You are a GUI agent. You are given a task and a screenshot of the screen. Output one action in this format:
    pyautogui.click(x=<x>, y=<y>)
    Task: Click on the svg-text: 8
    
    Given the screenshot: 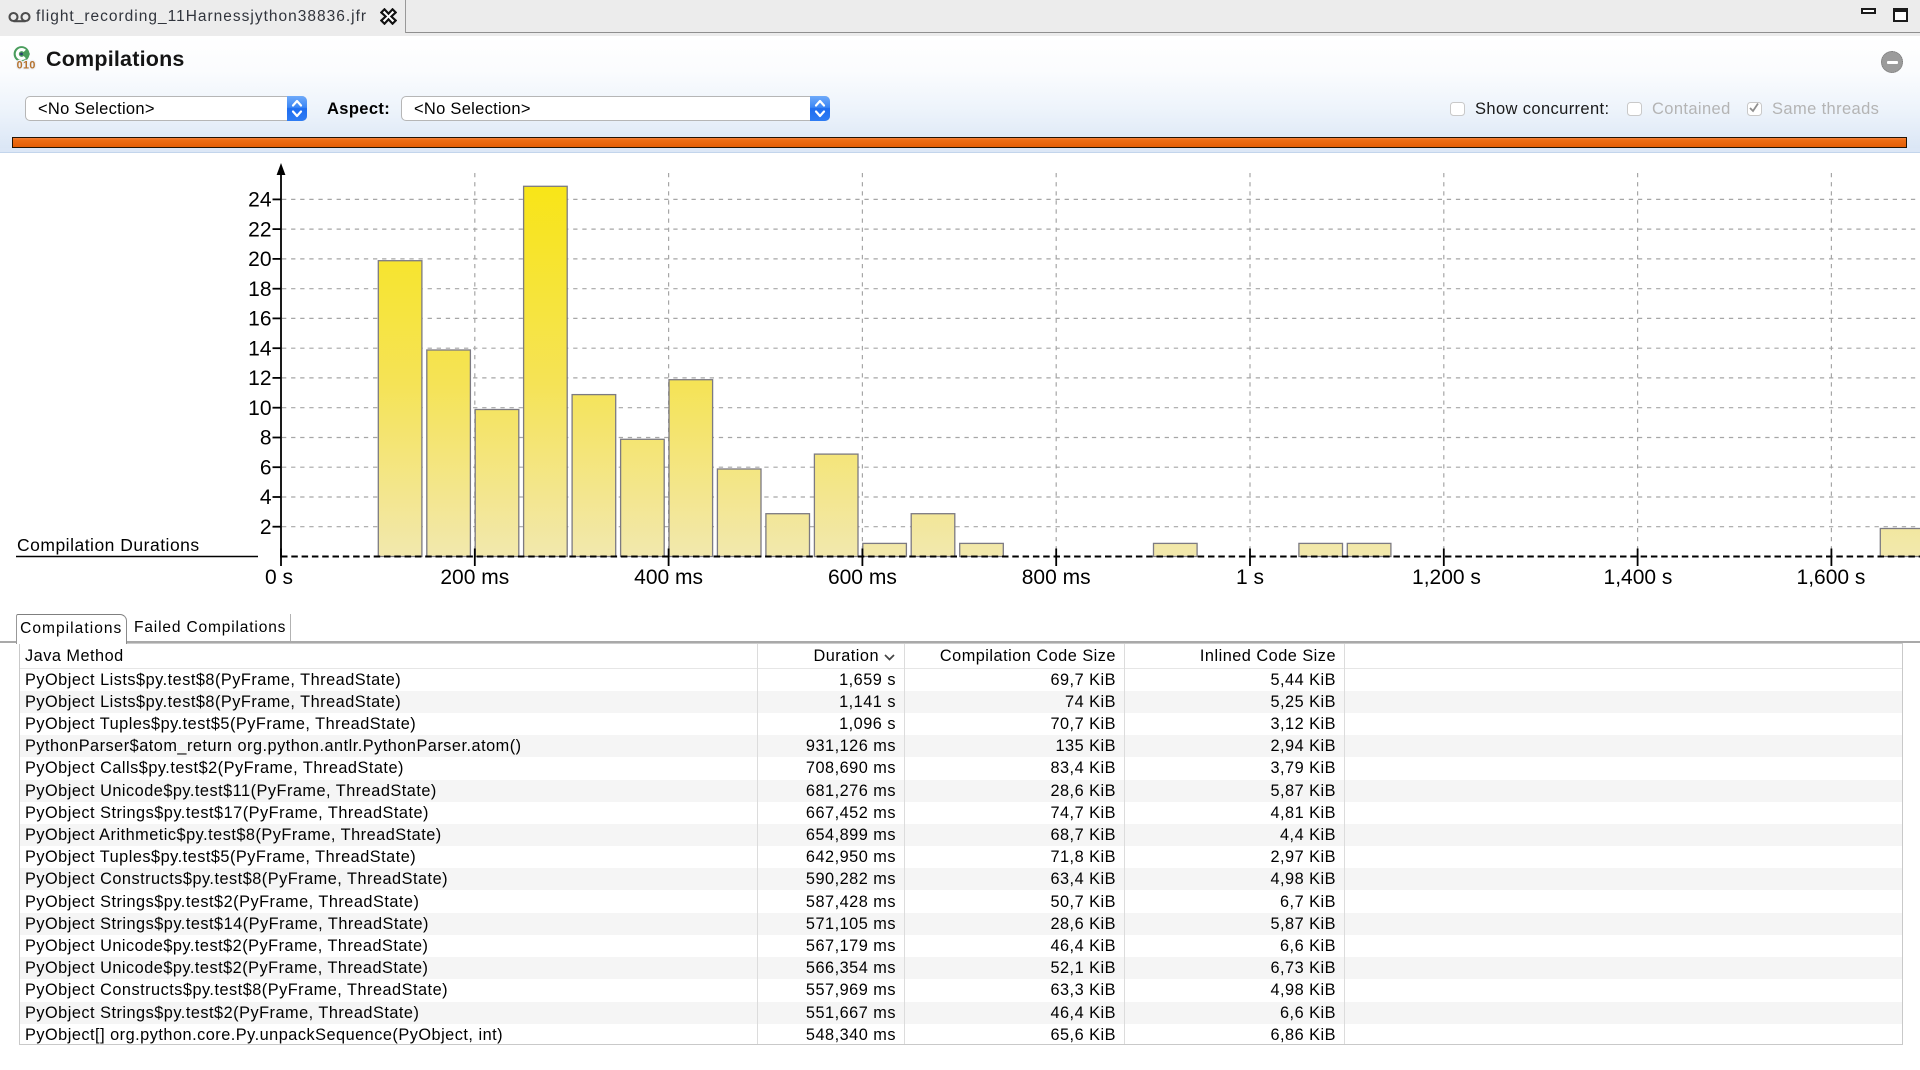 What is the action you would take?
    pyautogui.click(x=266, y=438)
    